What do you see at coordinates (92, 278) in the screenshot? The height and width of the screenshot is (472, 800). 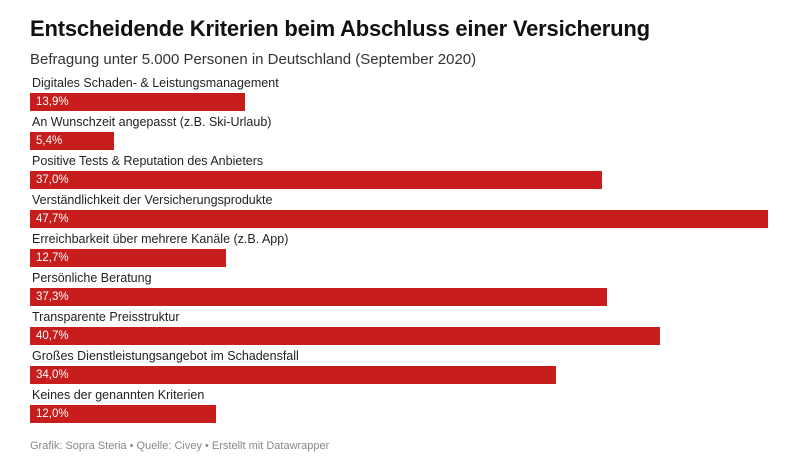 I see `category-label: Persönliche Beratung` at bounding box center [92, 278].